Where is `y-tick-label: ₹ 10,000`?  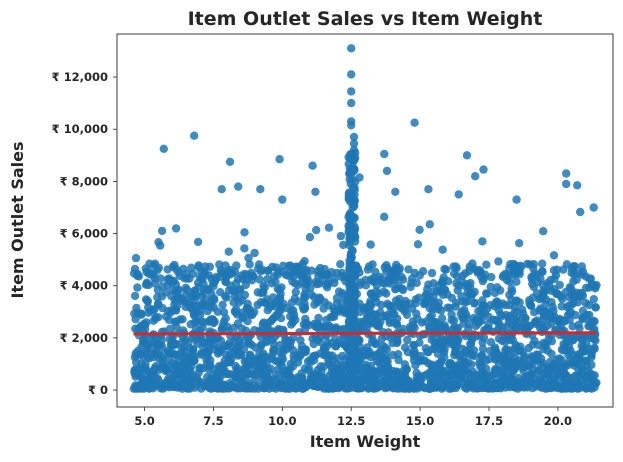
y-tick-label: ₹ 10,000 is located at coordinates (80, 129).